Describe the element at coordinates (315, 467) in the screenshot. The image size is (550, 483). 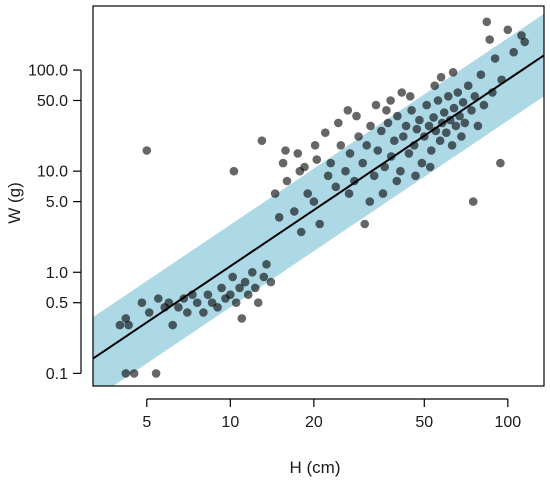
I see `x-axis-label: H (cm)` at that location.